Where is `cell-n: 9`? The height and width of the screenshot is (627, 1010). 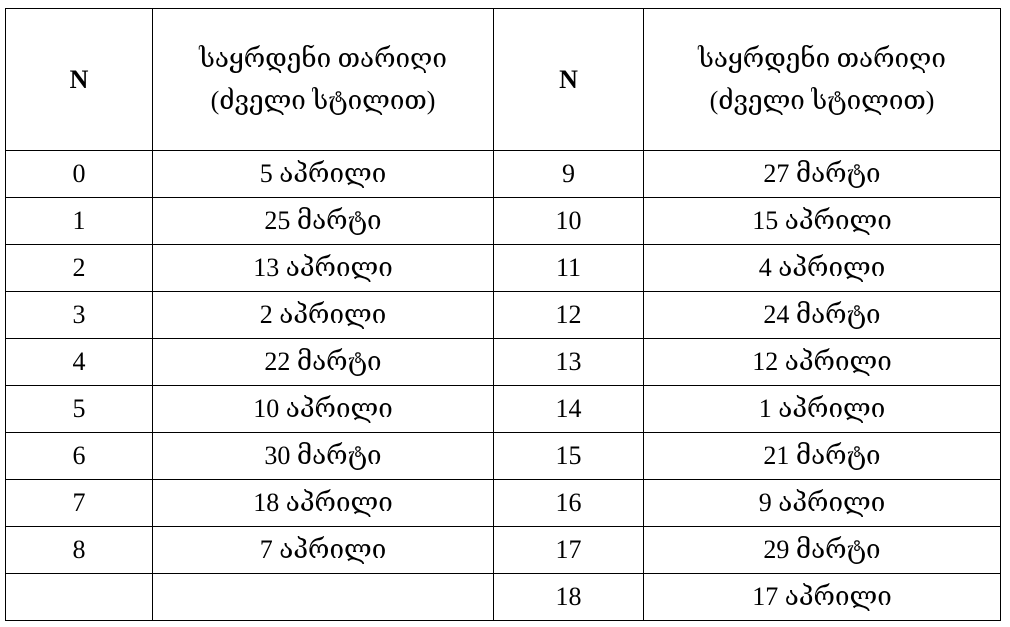 cell-n: 9 is located at coordinates (568, 174).